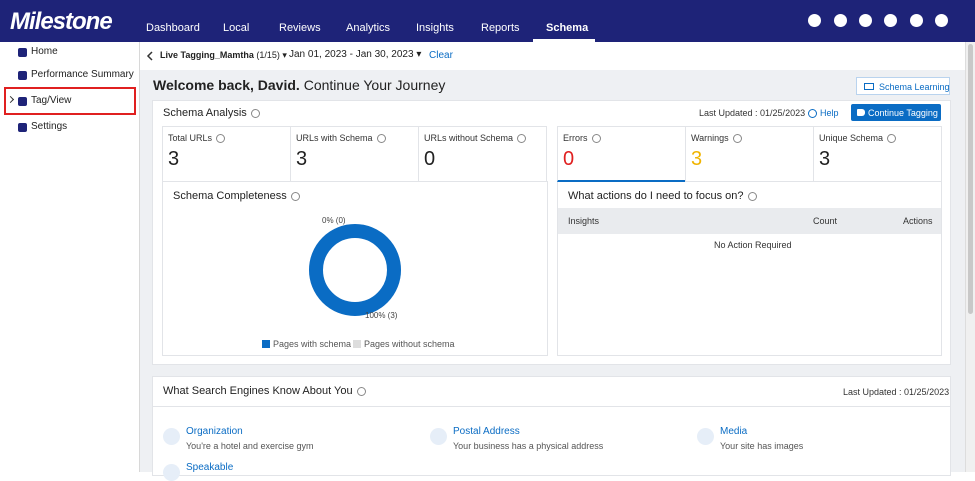  What do you see at coordinates (173, 28) in the screenshot?
I see `nav-tab: Dashboard` at bounding box center [173, 28].